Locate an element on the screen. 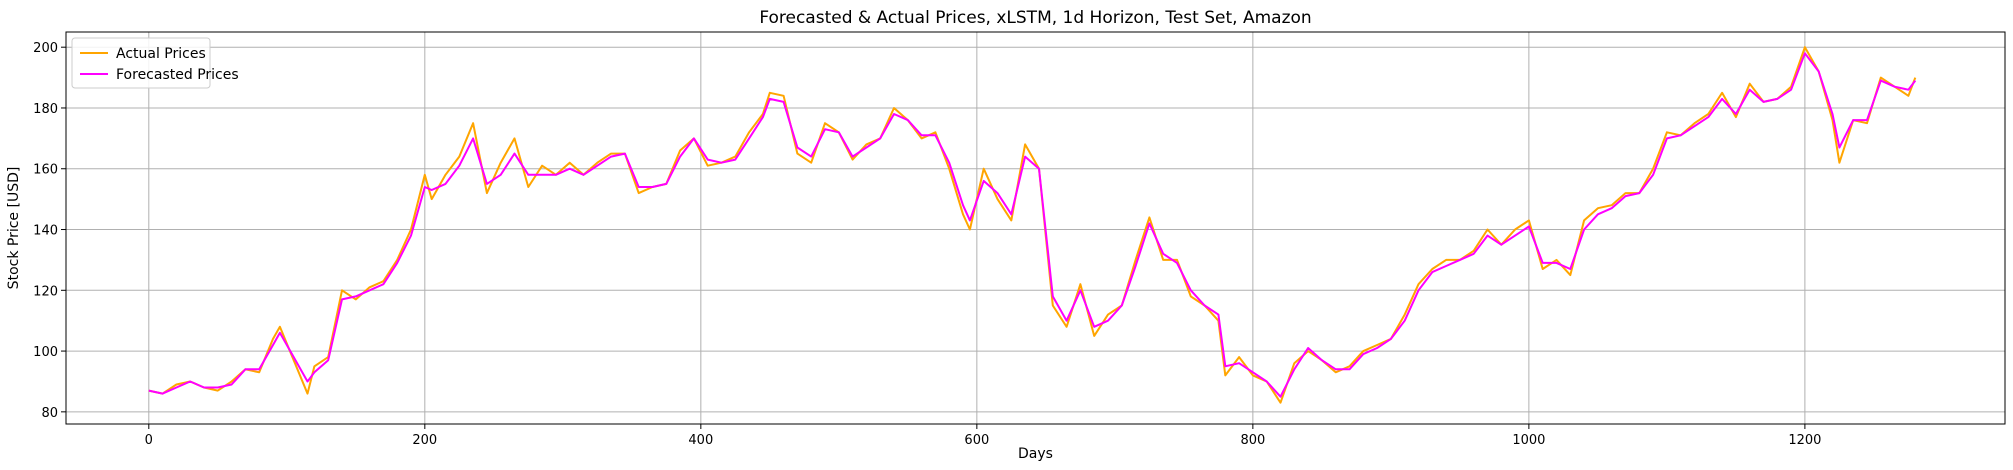 Image resolution: width=2013 pixels, height=470 pixels. y-tick-label: 200 is located at coordinates (45, 48).